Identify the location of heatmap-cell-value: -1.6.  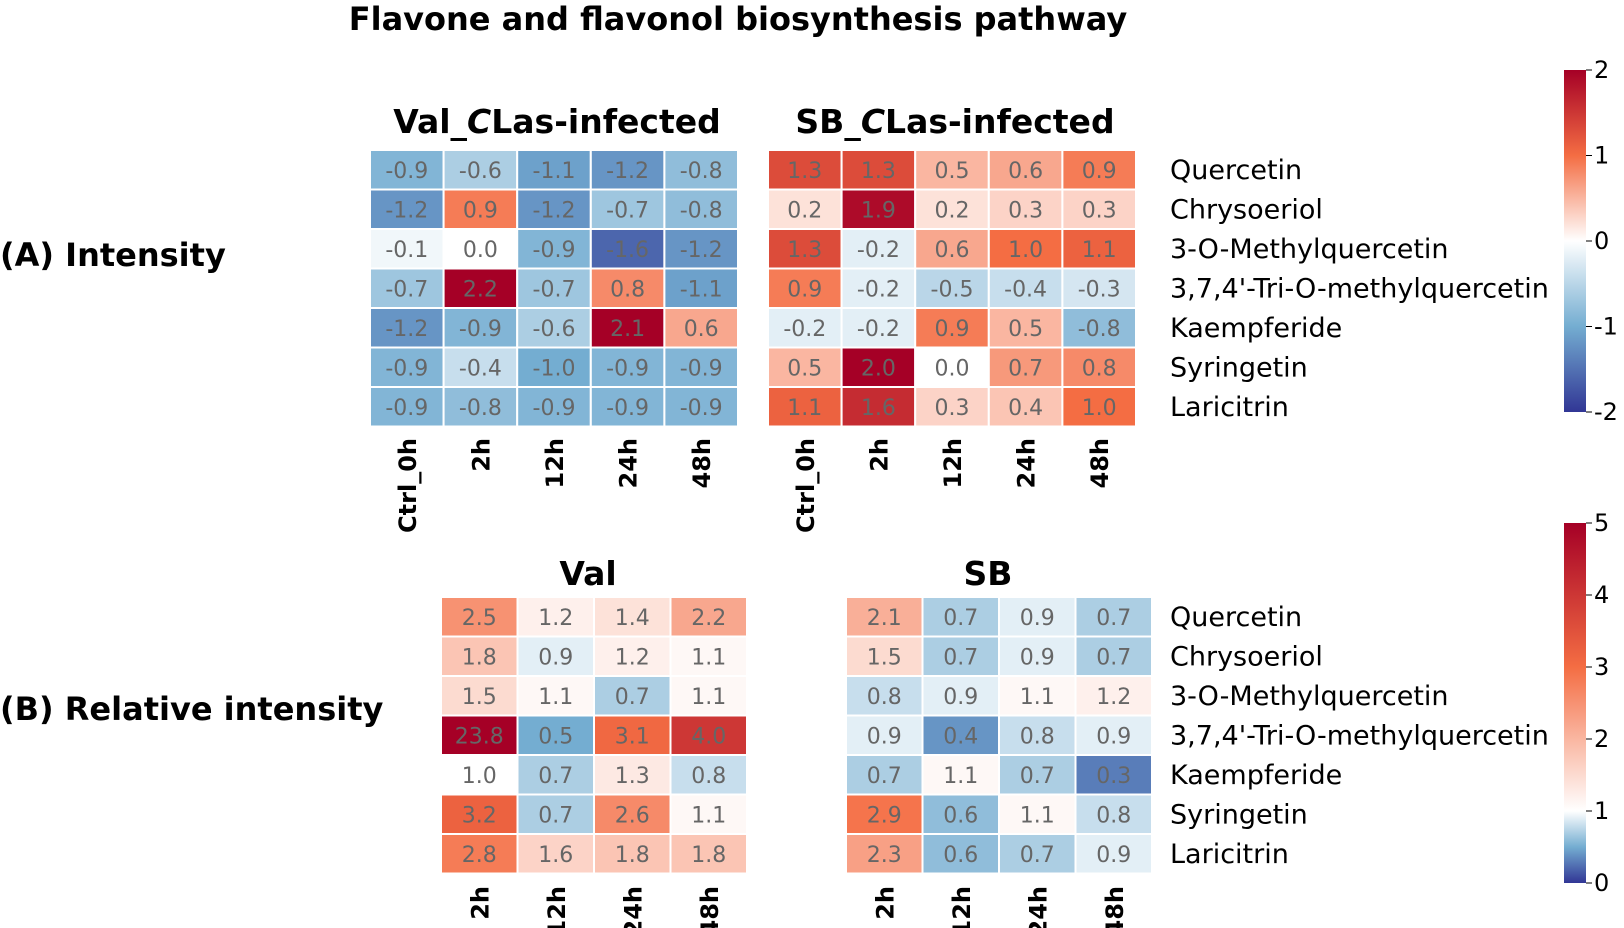
(627, 250).